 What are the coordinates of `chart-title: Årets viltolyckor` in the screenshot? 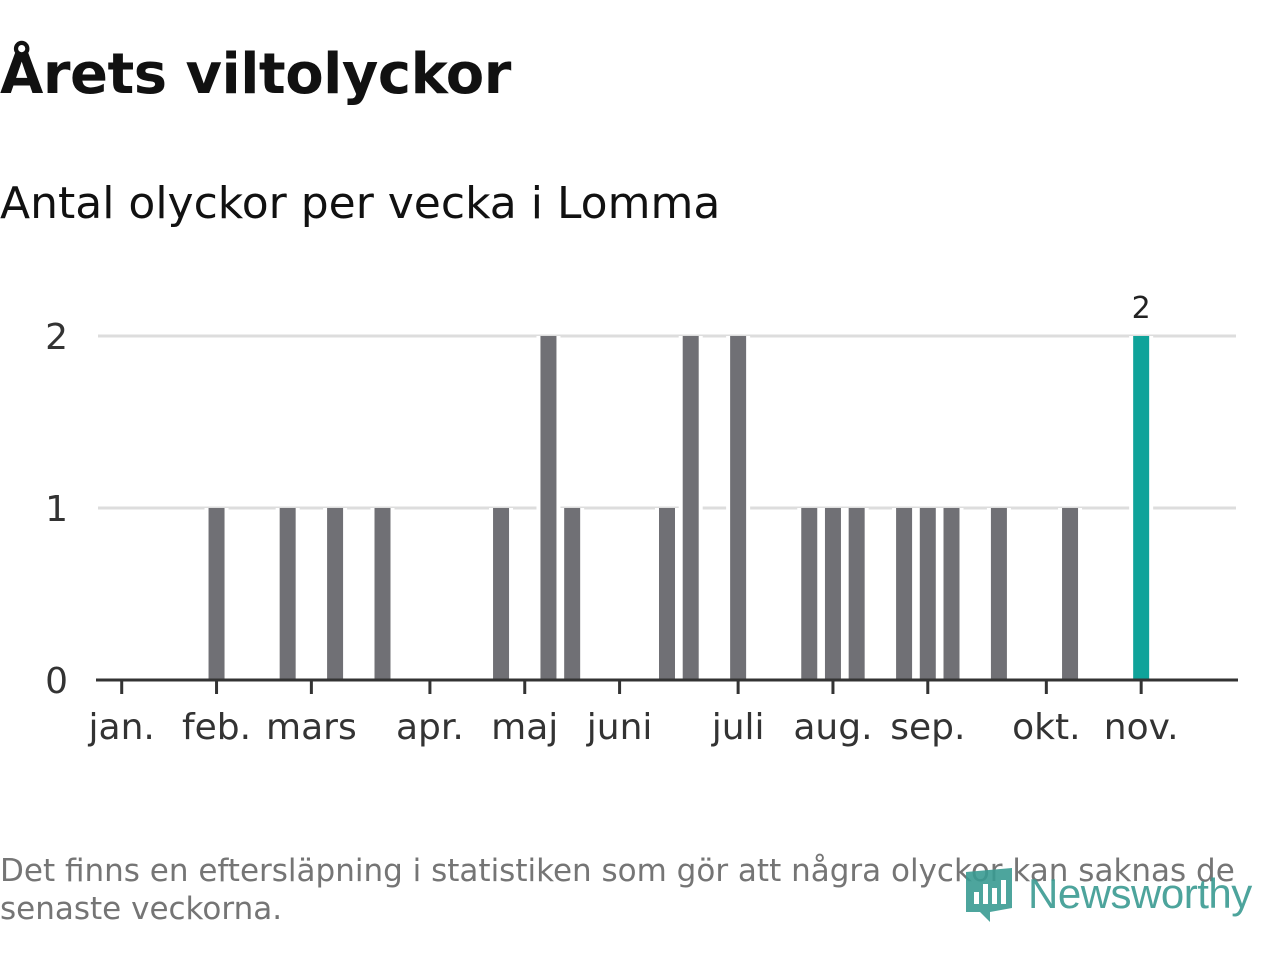 It's located at (255, 74).